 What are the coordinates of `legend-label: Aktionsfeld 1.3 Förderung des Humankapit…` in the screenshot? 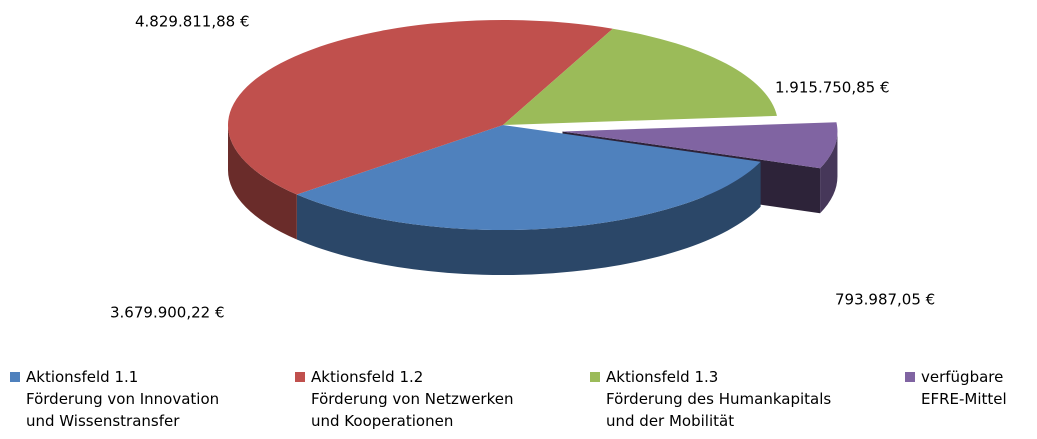 It's located at (719, 399).